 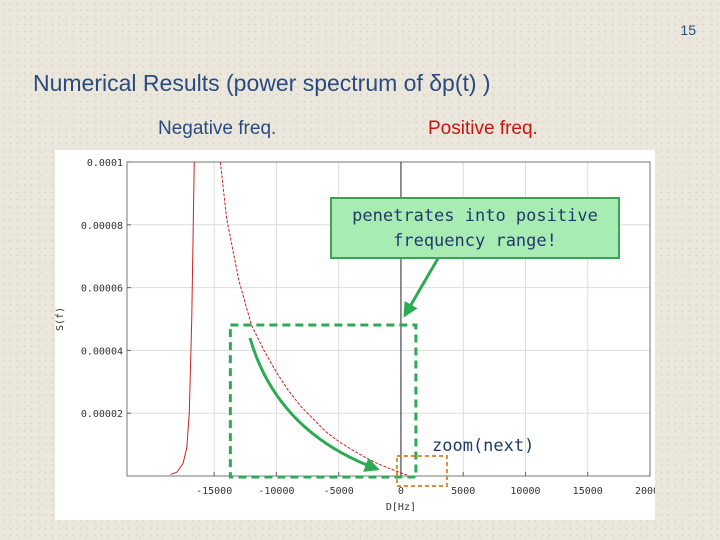 I want to click on x-axis-label: D[Hz], so click(x=401, y=507).